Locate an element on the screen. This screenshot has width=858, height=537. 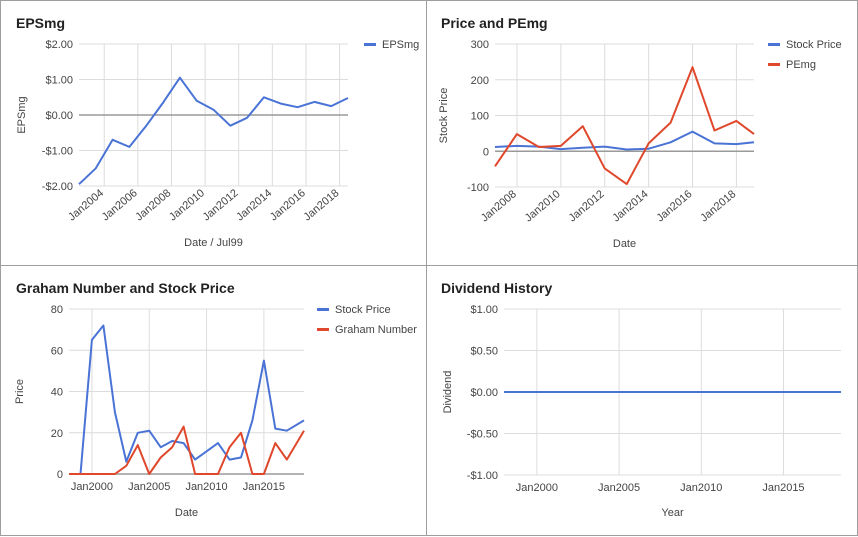
y-tick-label: 20 is located at coordinates (57, 434).